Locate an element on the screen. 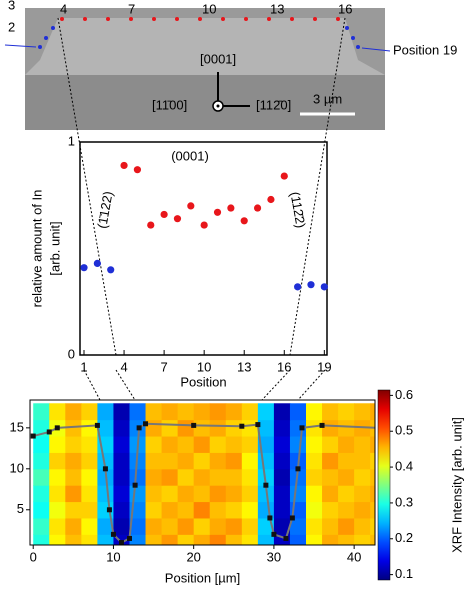 This screenshot has width=474, height=596. facet-label: (112̄2) is located at coordinates (297, 209).